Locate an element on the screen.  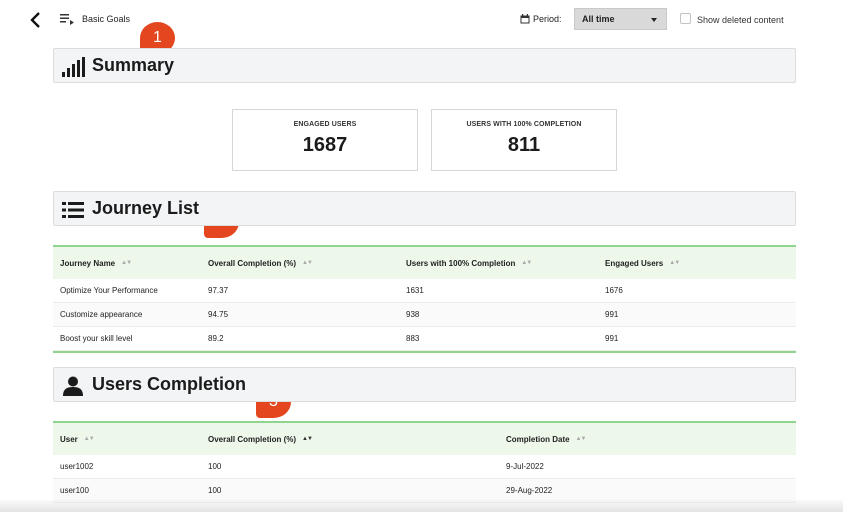
journey-list-section-header: Journey List is located at coordinates (424, 208).